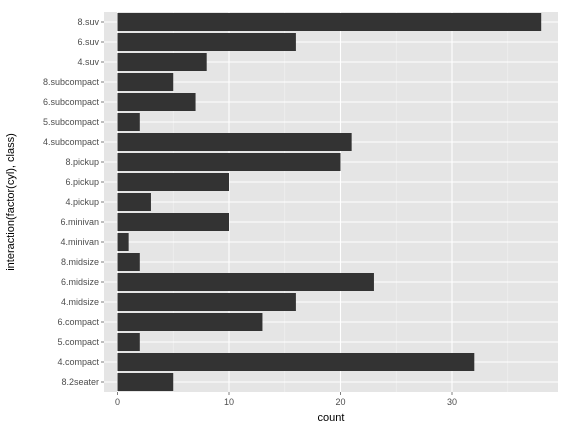 Image resolution: width=576 pixels, height=432 pixels. Describe the element at coordinates (173, 182) in the screenshot. I see `bar-6.pickup` at that location.